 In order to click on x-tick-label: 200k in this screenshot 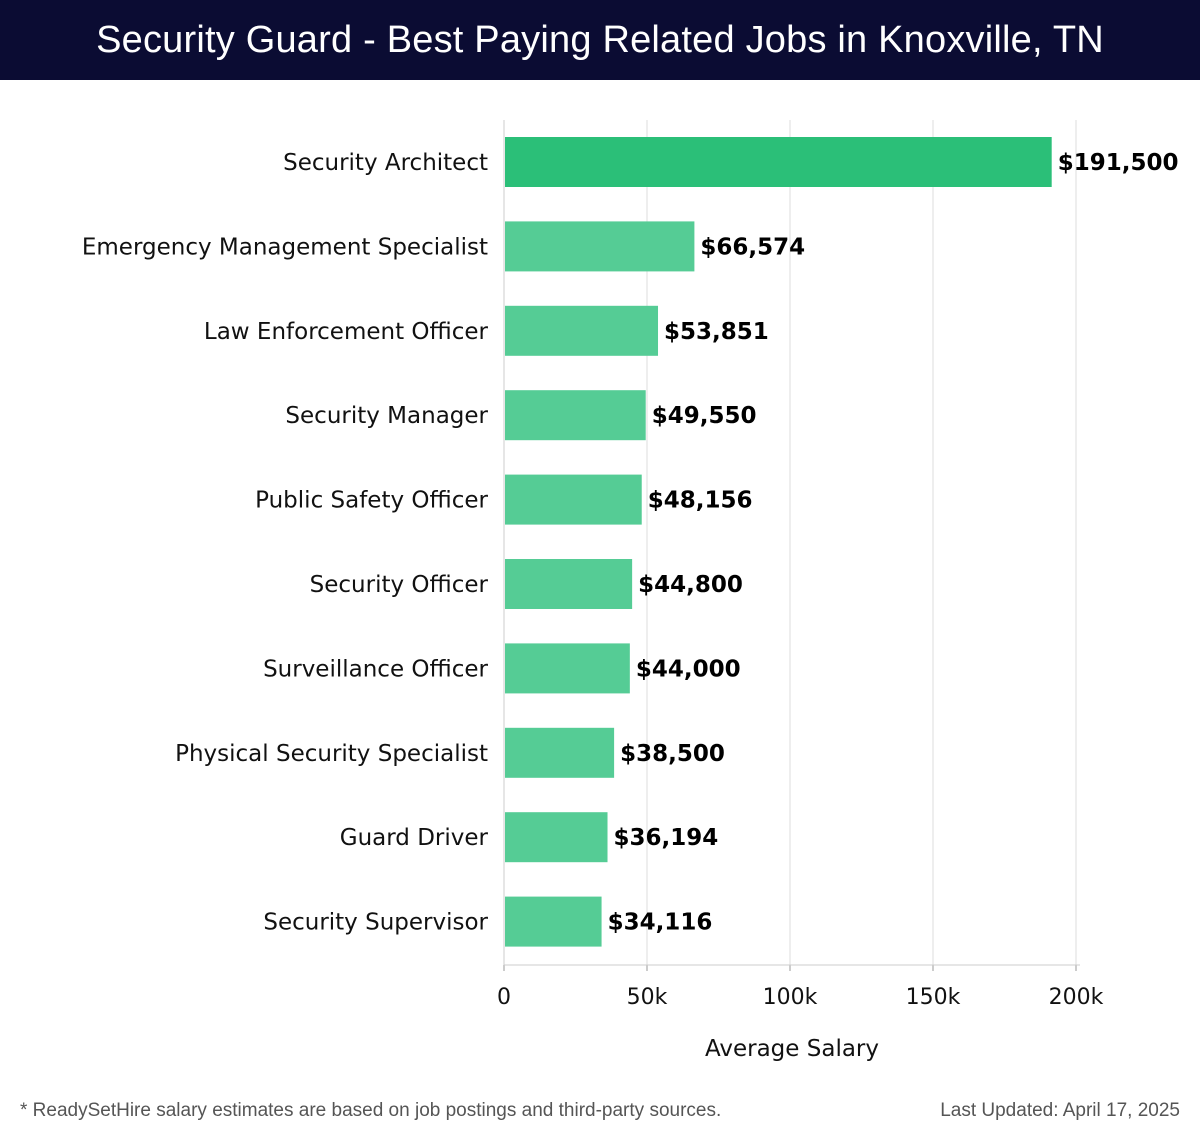, I will do `click(1076, 997)`.